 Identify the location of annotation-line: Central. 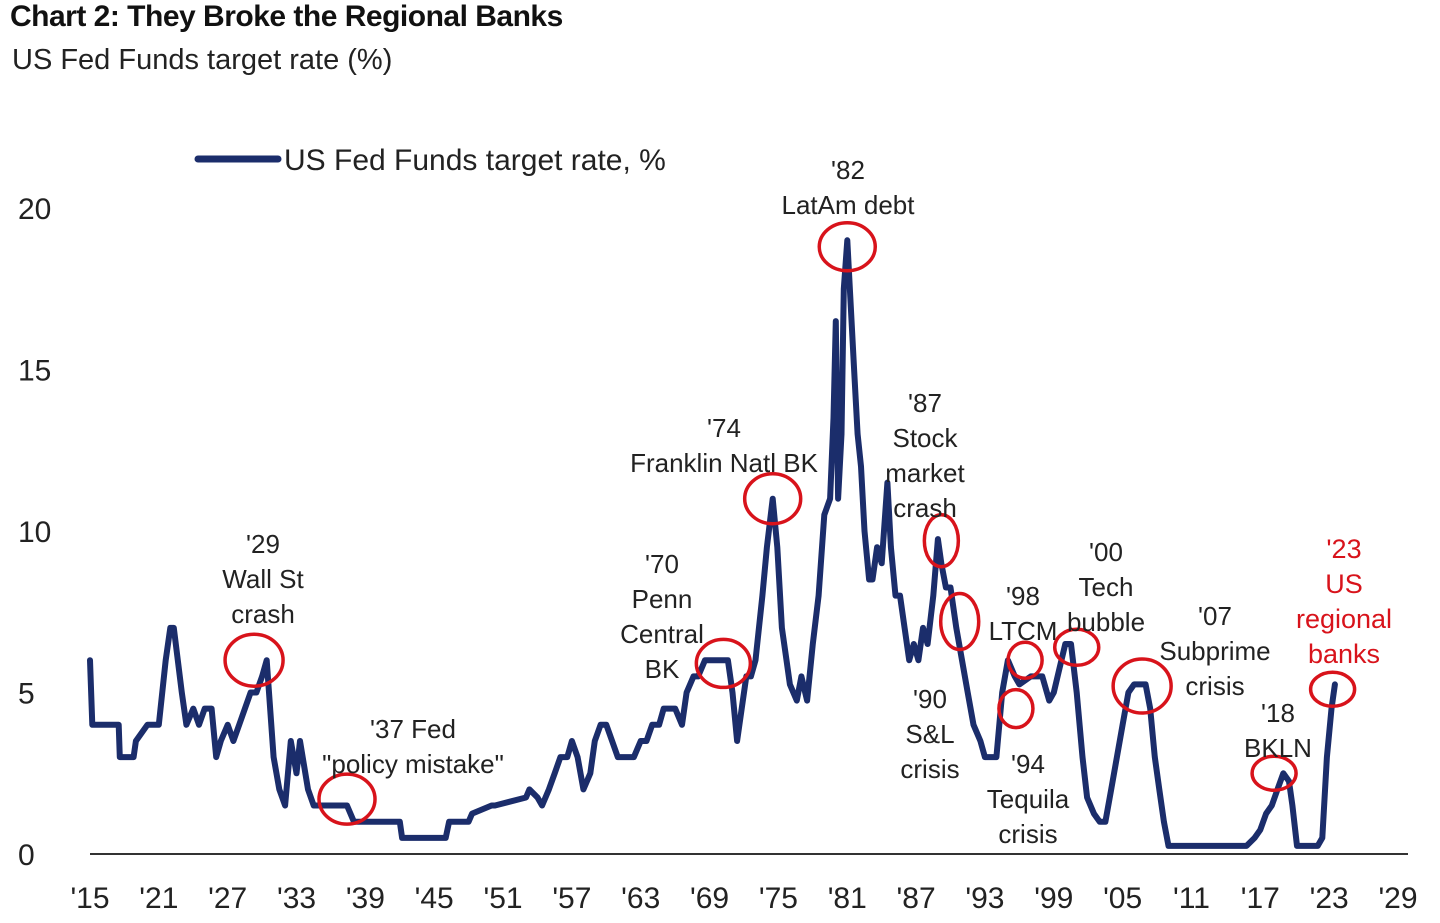
(662, 634).